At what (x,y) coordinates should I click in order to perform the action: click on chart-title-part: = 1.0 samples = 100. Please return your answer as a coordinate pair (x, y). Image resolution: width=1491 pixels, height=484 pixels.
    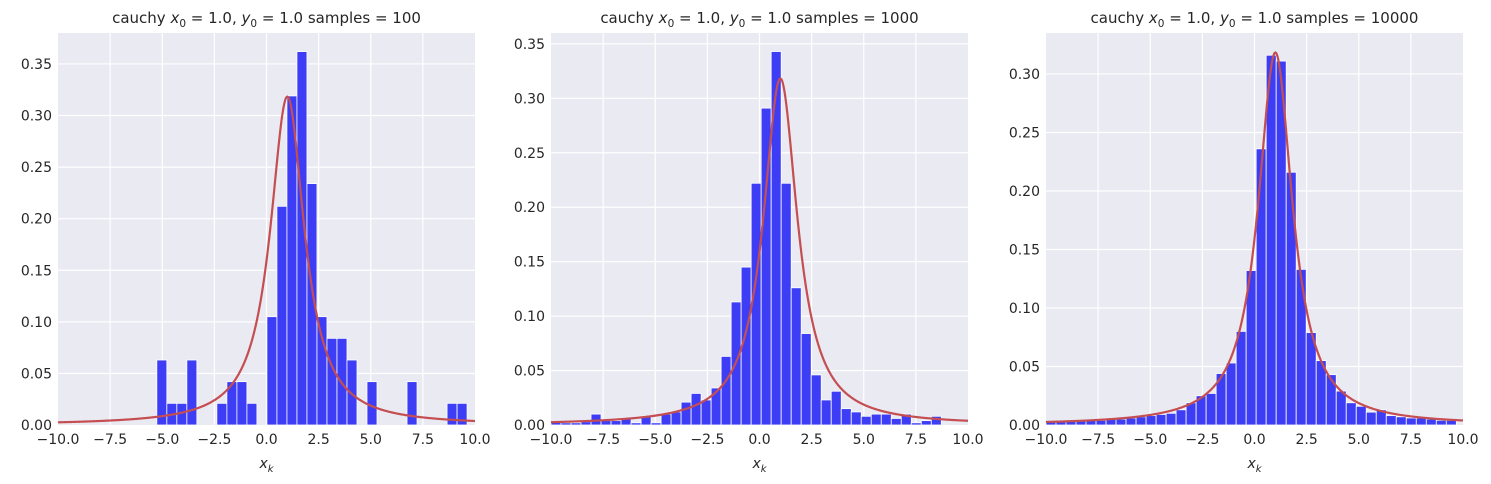
    Looking at the image, I should click on (339, 18).